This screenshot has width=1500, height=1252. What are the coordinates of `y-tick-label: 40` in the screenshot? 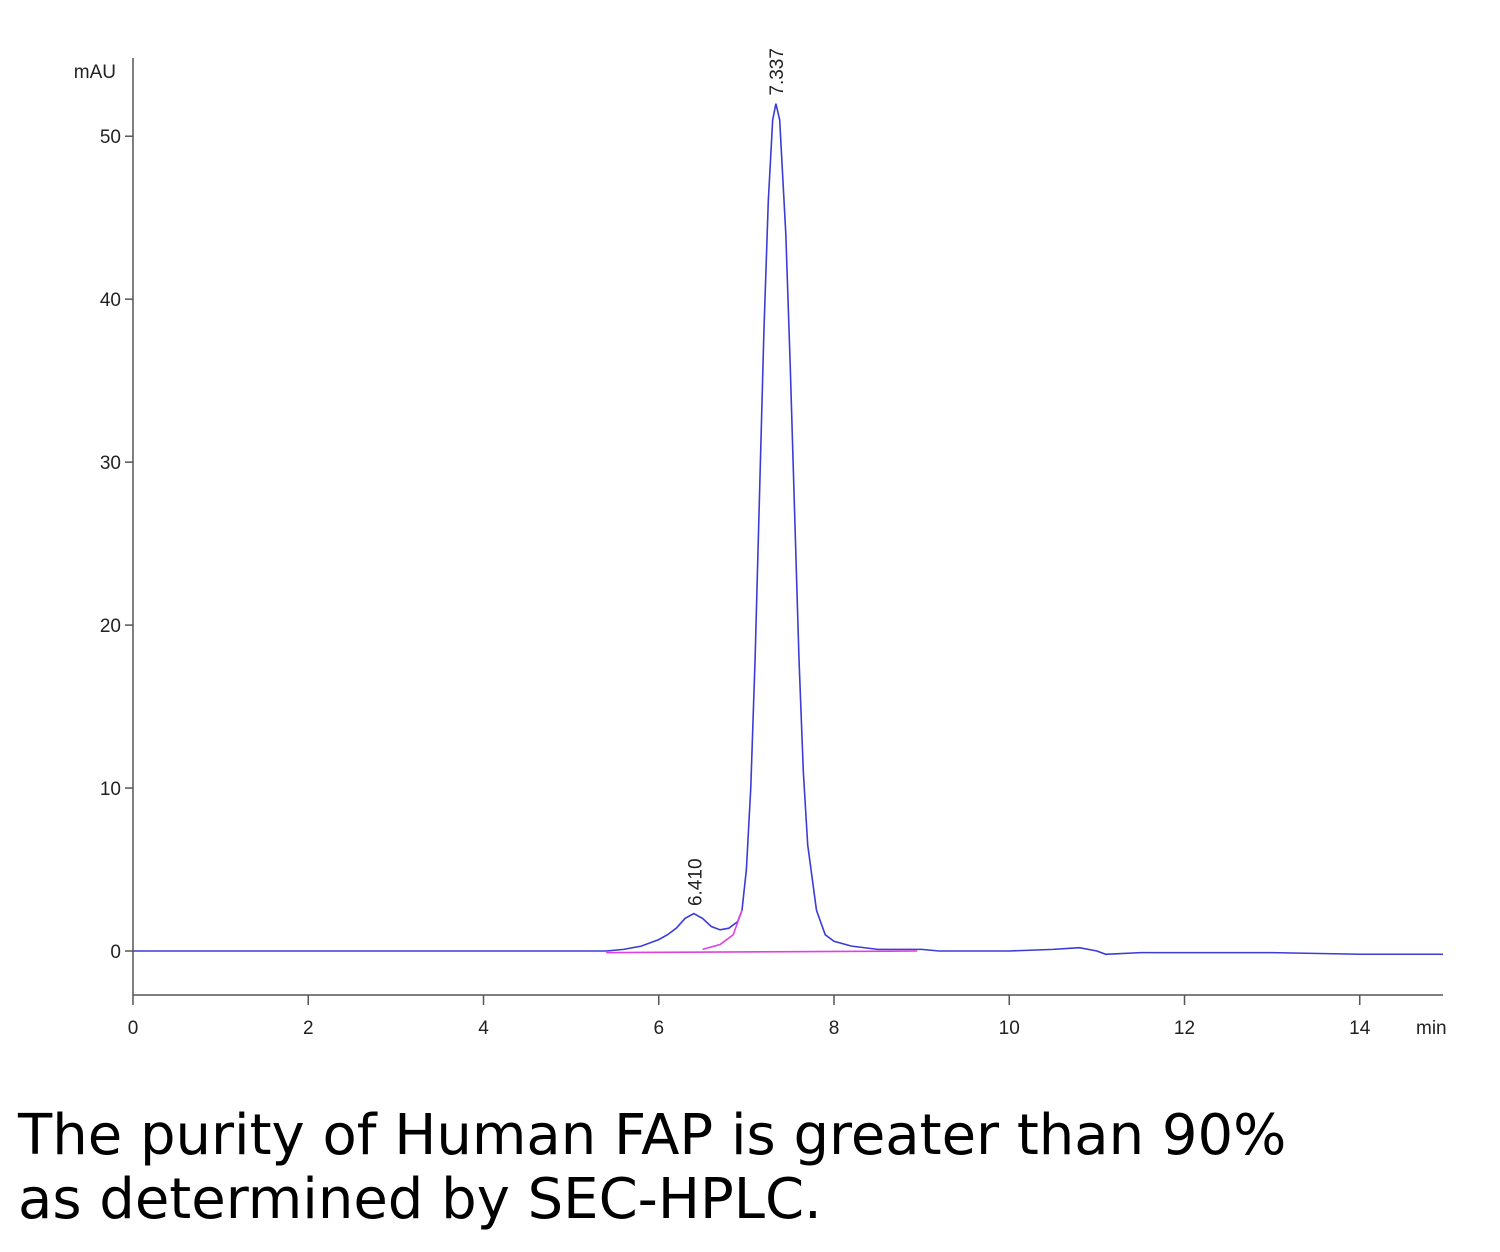 It's located at (110, 300).